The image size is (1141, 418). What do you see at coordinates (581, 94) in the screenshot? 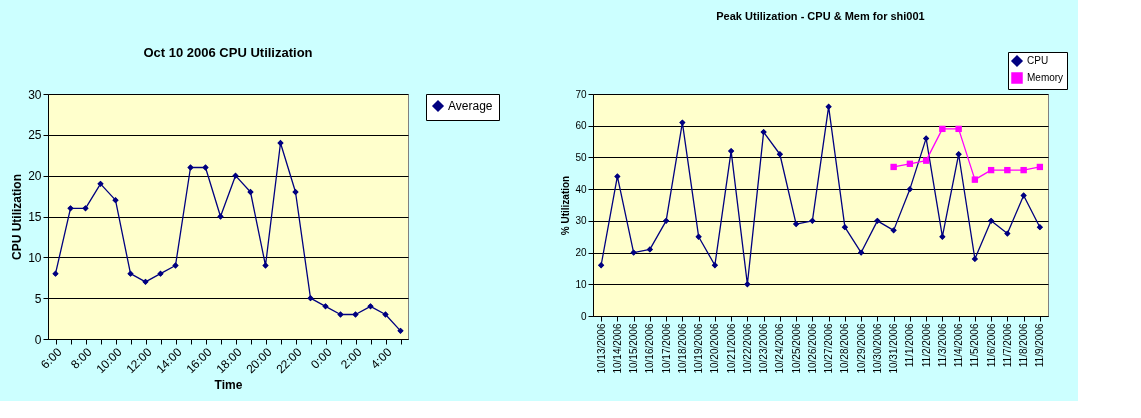
I see `y-tick-label: 70` at bounding box center [581, 94].